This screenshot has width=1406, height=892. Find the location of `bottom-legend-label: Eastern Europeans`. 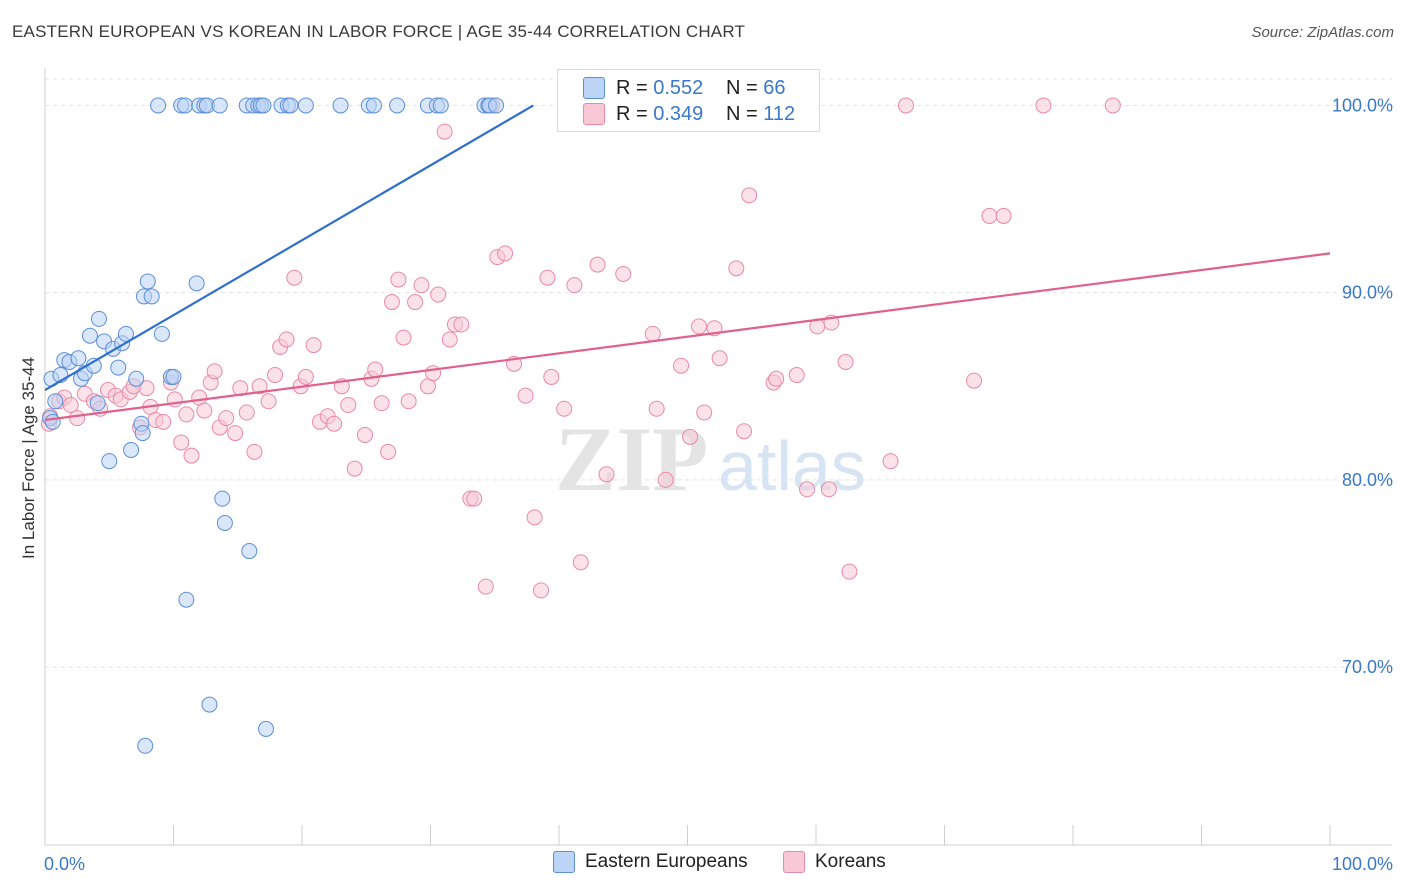

bottom-legend-label: Eastern Europeans is located at coordinates (666, 861).